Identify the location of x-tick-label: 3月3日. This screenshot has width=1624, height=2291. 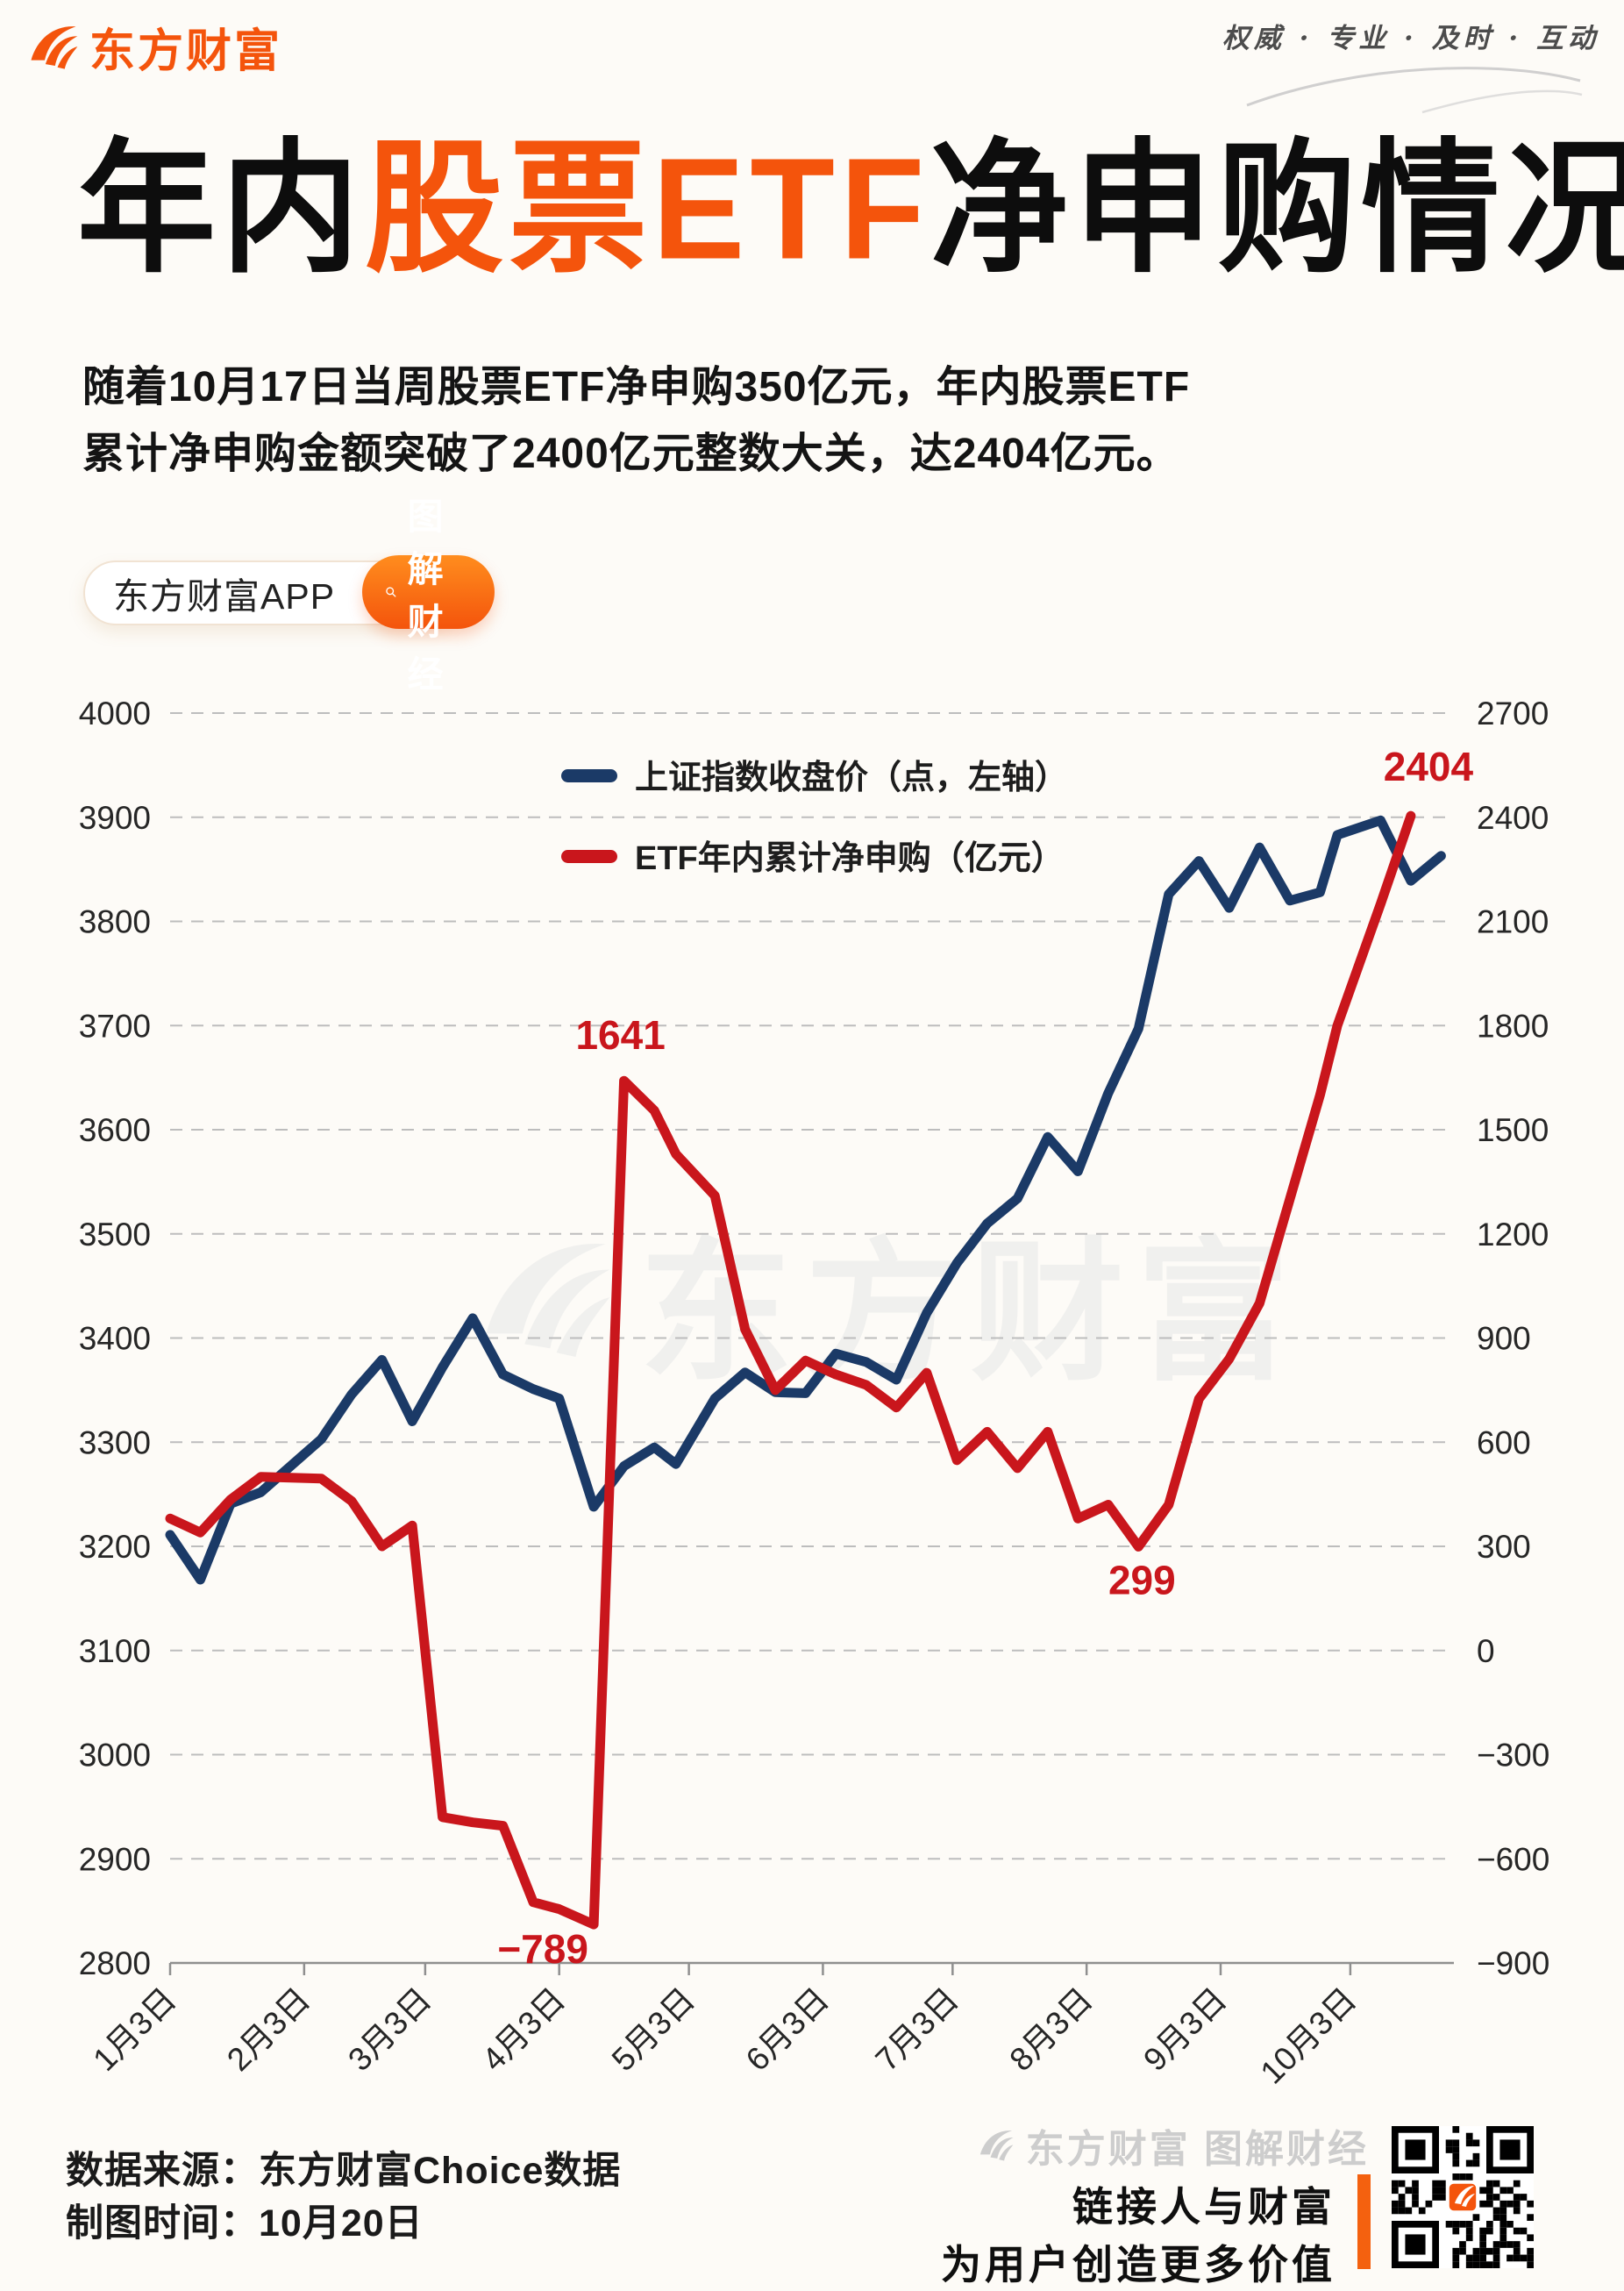
(390, 2029).